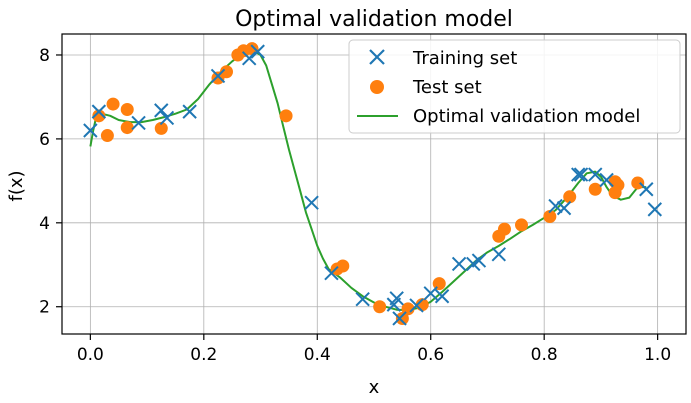 The width and height of the screenshot is (691, 403). What do you see at coordinates (374, 387) in the screenshot?
I see `x-axis-label: x` at bounding box center [374, 387].